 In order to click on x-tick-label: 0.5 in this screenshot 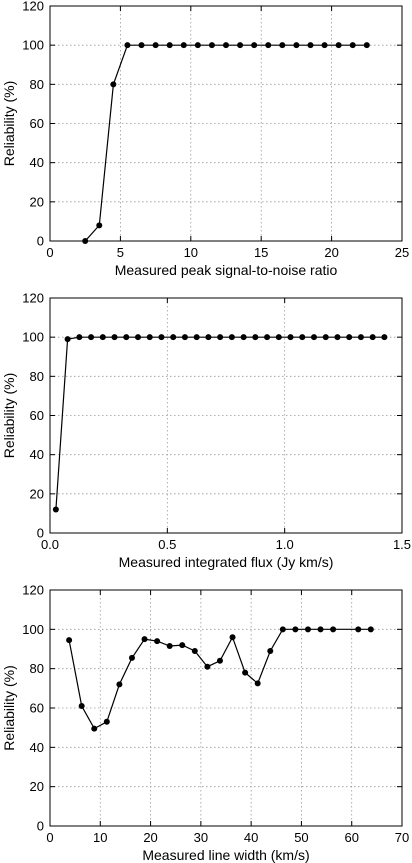, I will do `click(167, 544)`.